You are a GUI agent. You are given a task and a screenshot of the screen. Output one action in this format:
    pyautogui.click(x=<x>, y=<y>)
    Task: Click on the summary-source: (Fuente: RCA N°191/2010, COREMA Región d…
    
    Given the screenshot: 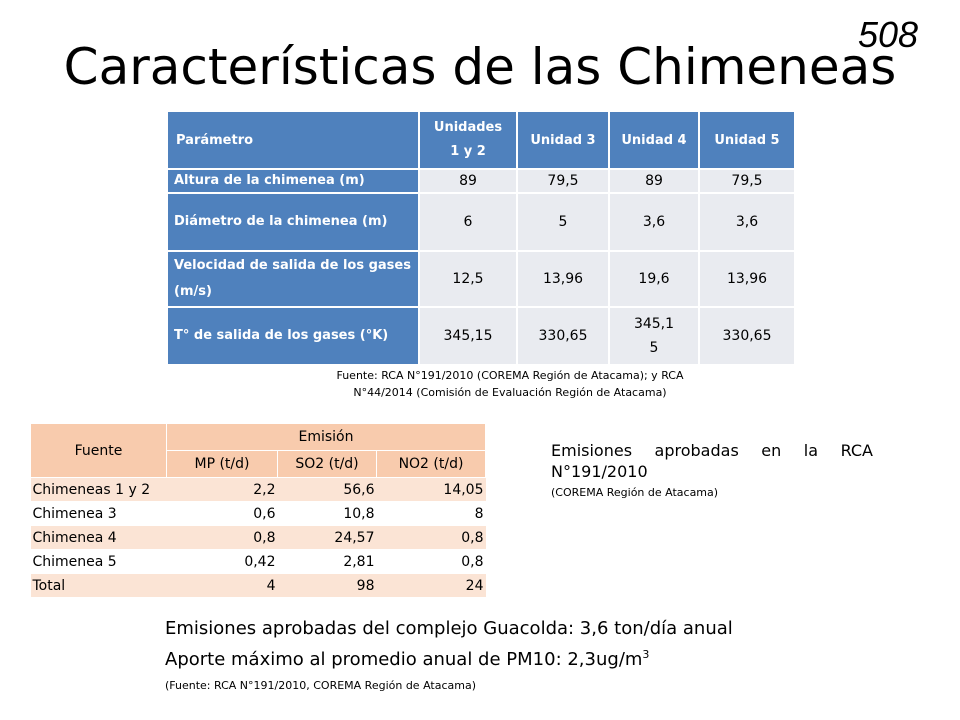 What is the action you would take?
    pyautogui.click(x=320, y=685)
    